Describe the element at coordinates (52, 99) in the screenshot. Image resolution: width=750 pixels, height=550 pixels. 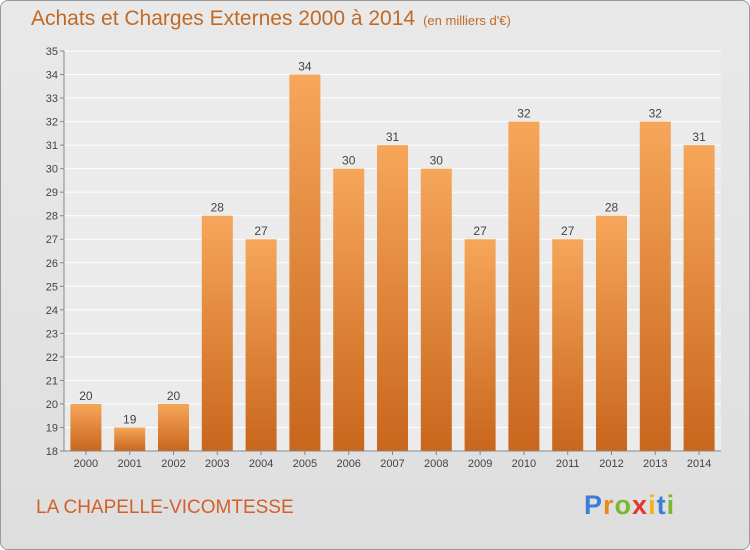
I see `y-tick-label: 33` at that location.